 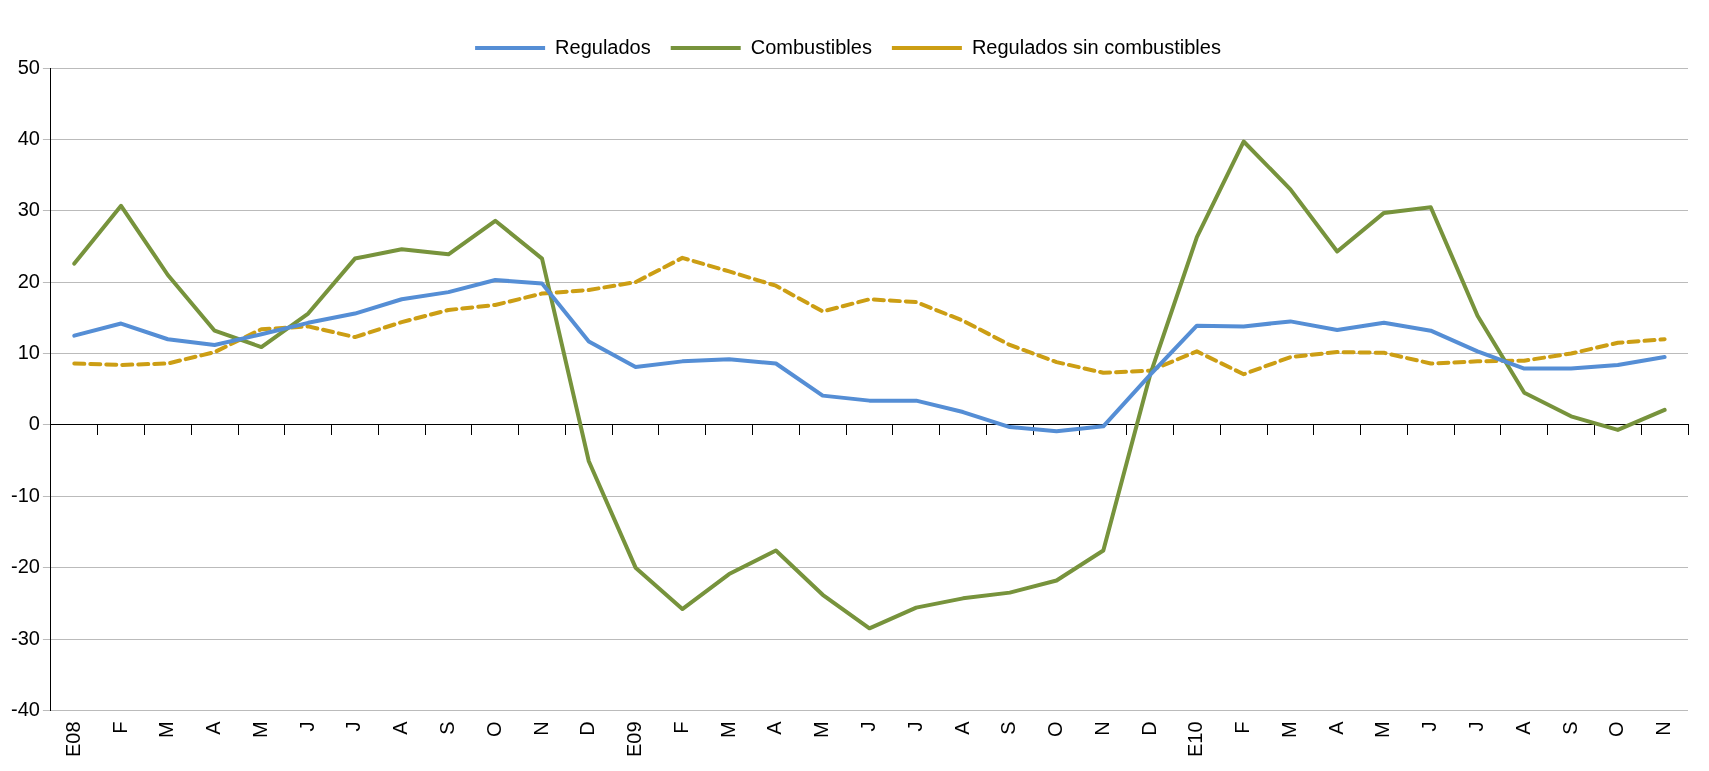 I want to click on y-tick-label: 40, so click(x=28, y=137).